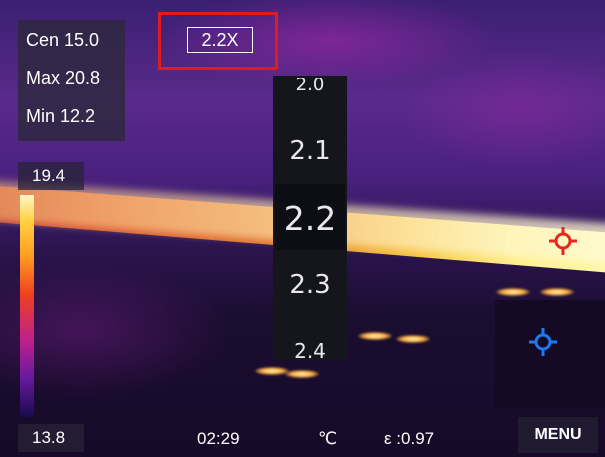 This screenshot has width=605, height=457. What do you see at coordinates (63, 40) in the screenshot?
I see `center-temp: Cen 15.0` at bounding box center [63, 40].